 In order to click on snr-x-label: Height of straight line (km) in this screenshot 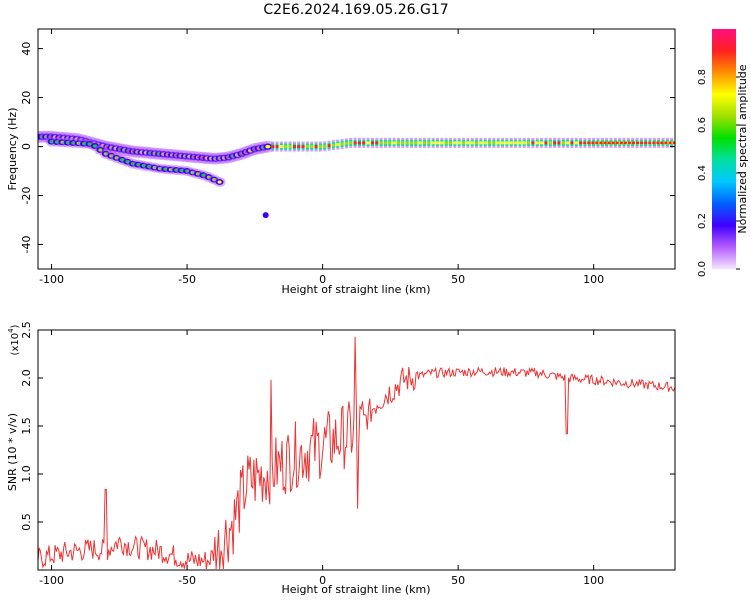, I will do `click(355, 589)`.